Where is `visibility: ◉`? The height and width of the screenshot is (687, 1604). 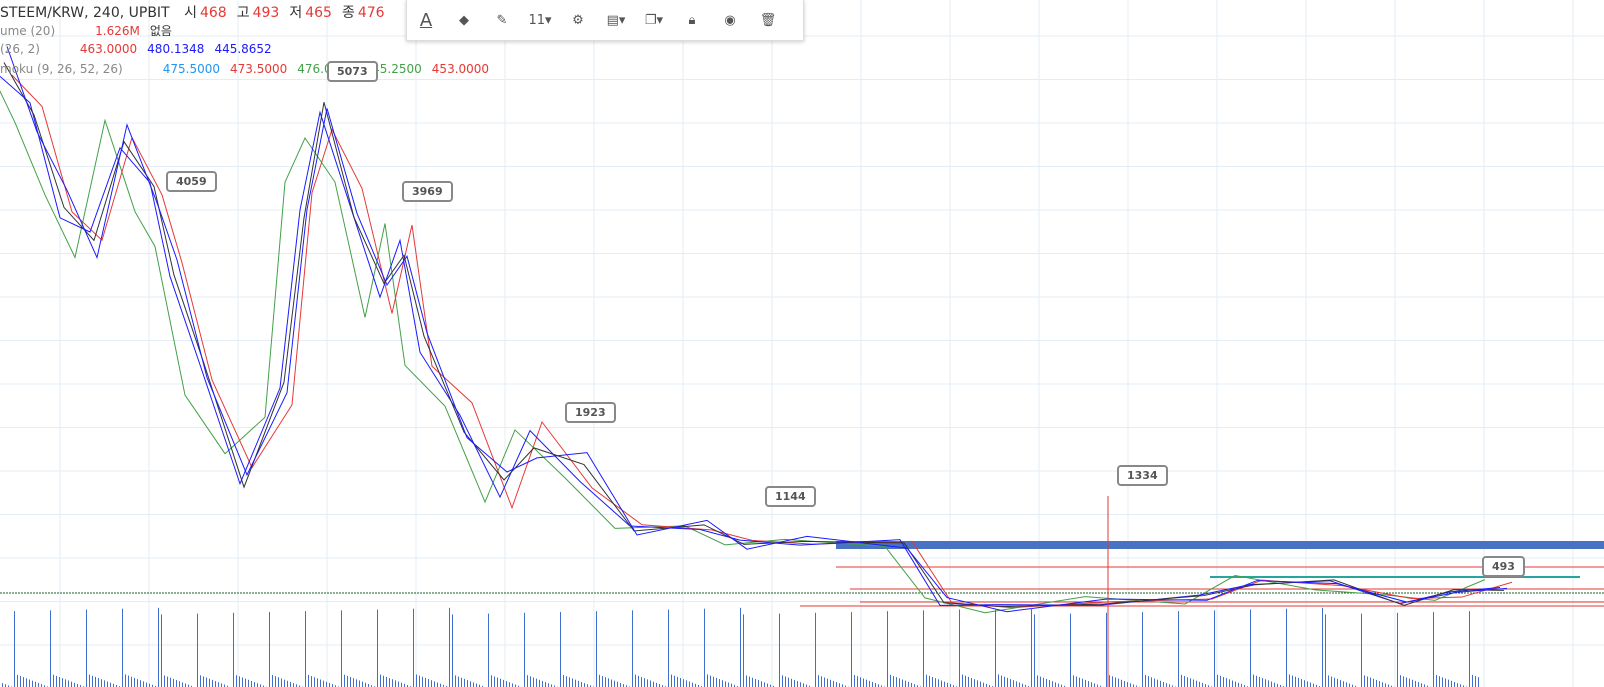 visibility: ◉ is located at coordinates (730, 20).